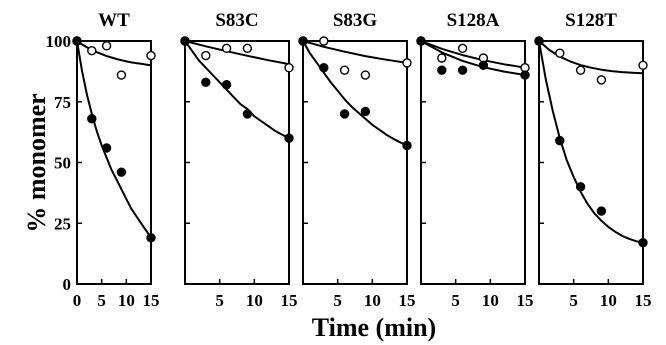 The image size is (666, 345). I want to click on y-tick-label: 50, so click(62, 163).